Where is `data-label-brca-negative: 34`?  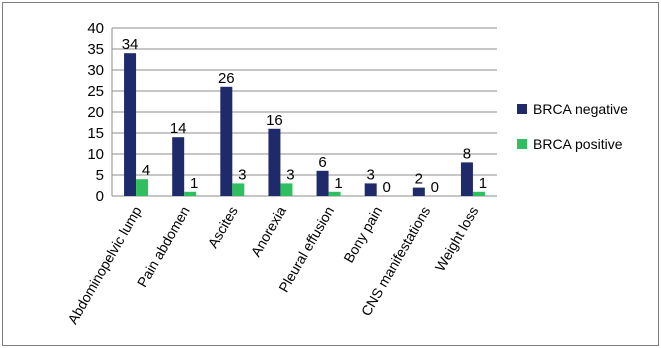
data-label-brca-negative: 34 is located at coordinates (130, 44).